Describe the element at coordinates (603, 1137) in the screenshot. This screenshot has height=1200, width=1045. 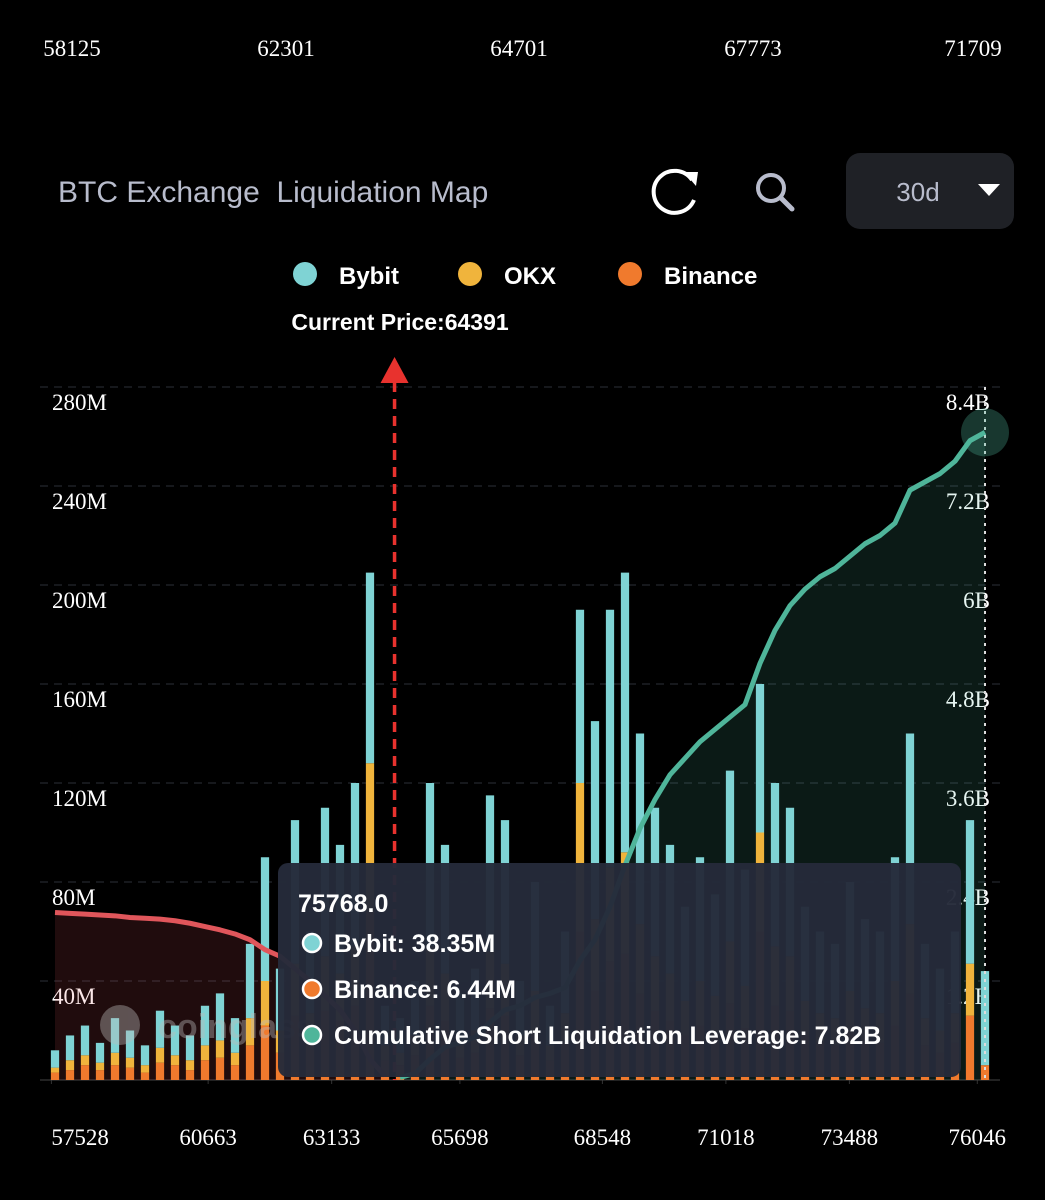
I see `x-tick-label: 68548` at that location.